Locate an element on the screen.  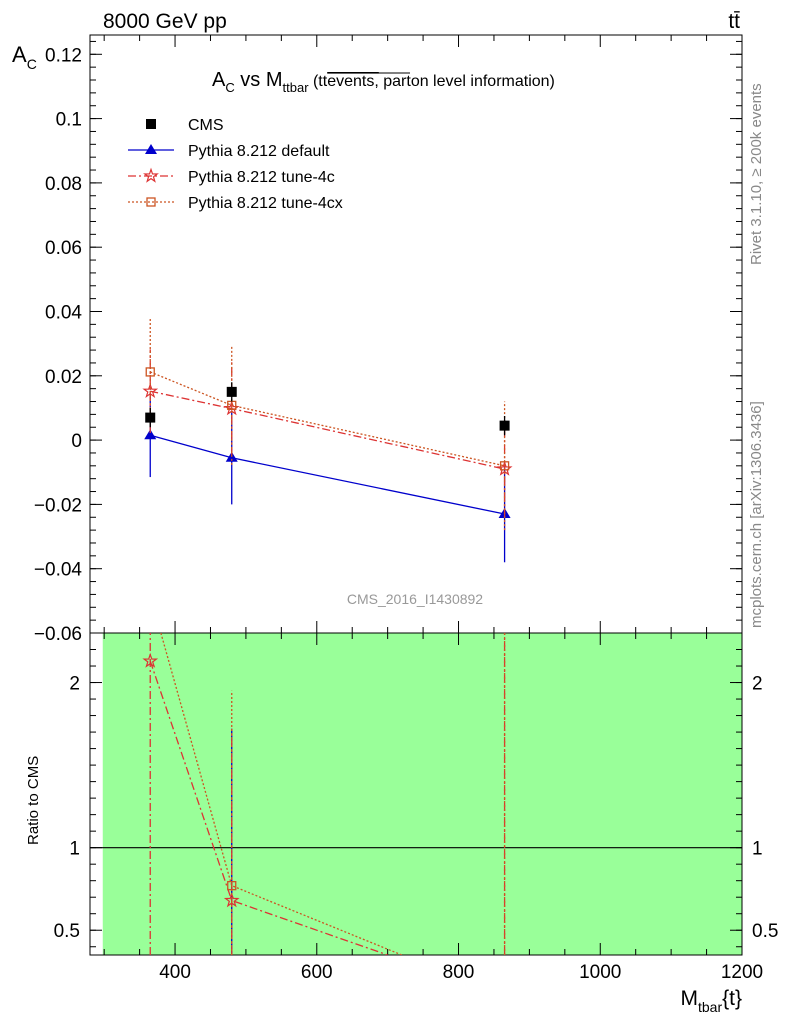
series-cms is located at coordinates (327, 409).